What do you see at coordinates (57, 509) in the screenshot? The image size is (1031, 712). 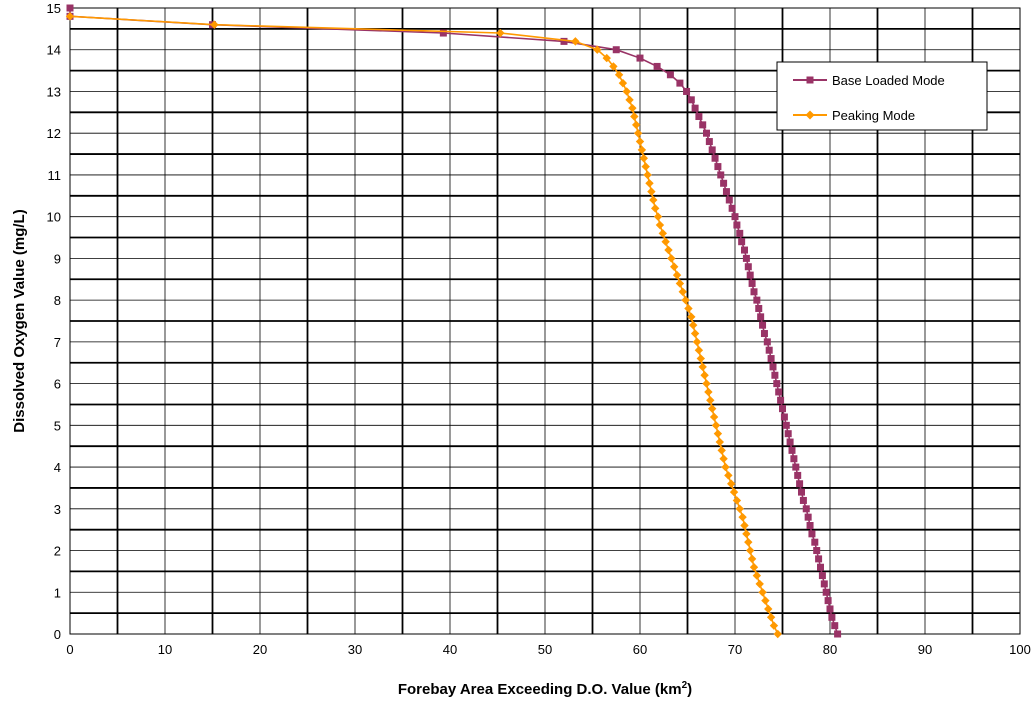 I see `y-tick-label: 3` at bounding box center [57, 509].